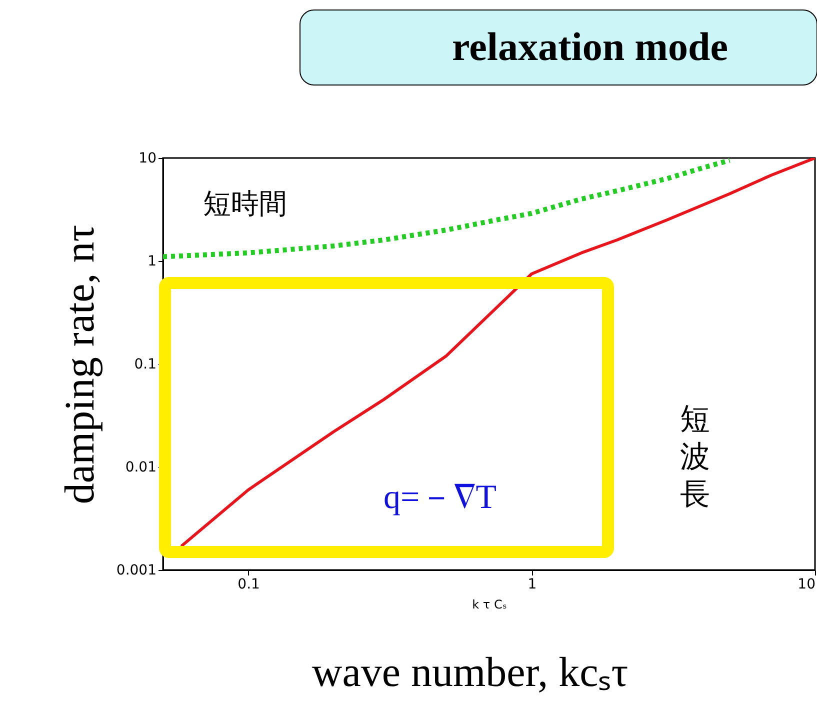 This screenshot has height=707, width=817. I want to click on text: relaxation mode, so click(590, 46).